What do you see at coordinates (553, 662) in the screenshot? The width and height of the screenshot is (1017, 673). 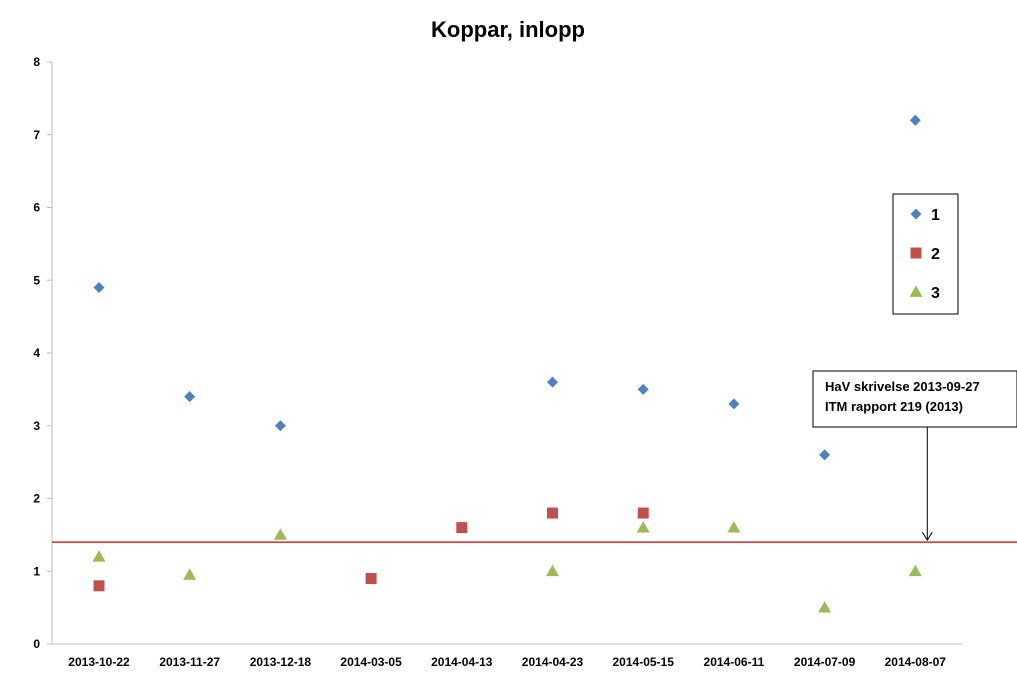 I see `x-tick-label: 2014-04-23` at bounding box center [553, 662].